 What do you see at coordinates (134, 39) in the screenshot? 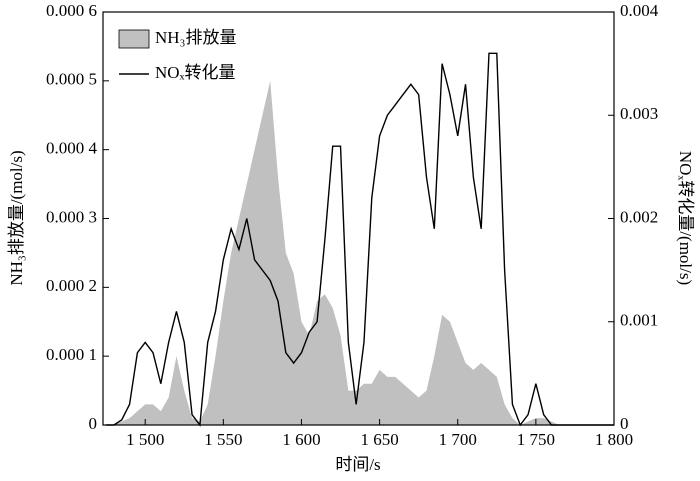
I see `legend-swatch` at bounding box center [134, 39].